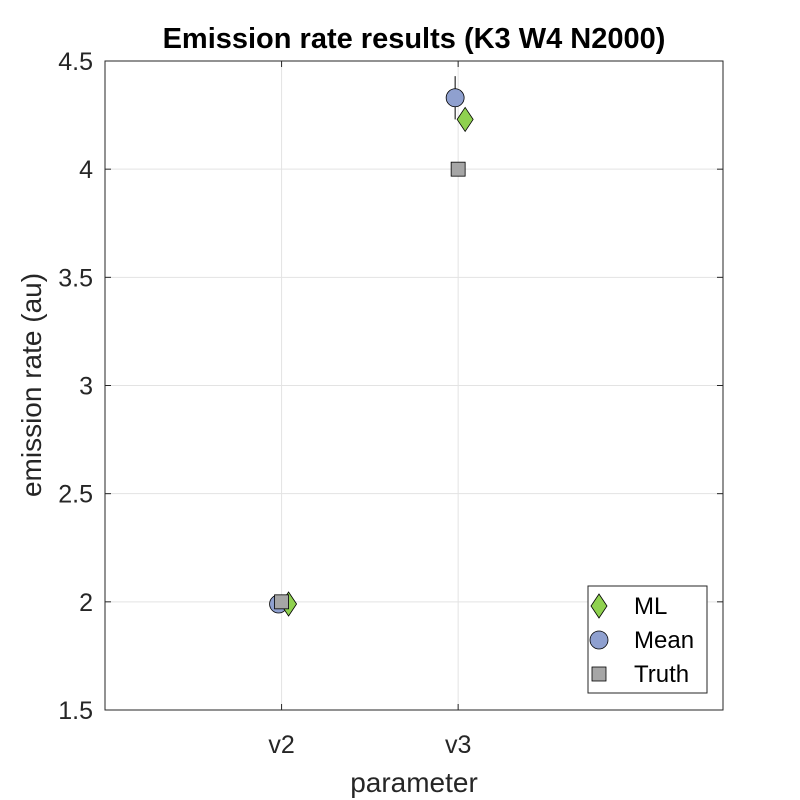 This screenshot has width=800, height=800. What do you see at coordinates (455, 98) in the screenshot?
I see `point-mean` at bounding box center [455, 98].